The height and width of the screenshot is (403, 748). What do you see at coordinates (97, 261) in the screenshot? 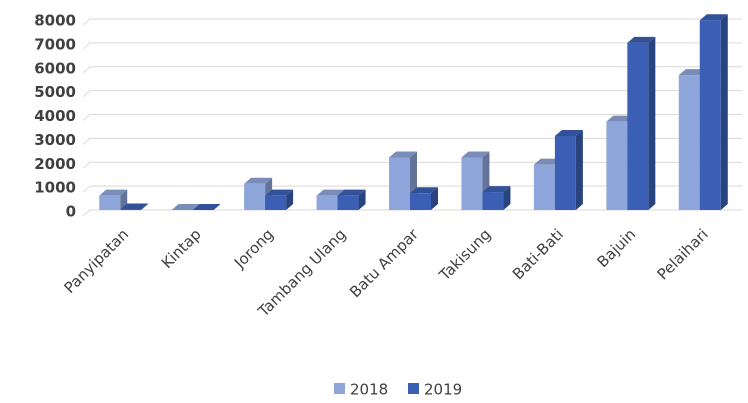
I see `x-tick-label: Panyipatan` at bounding box center [97, 261].